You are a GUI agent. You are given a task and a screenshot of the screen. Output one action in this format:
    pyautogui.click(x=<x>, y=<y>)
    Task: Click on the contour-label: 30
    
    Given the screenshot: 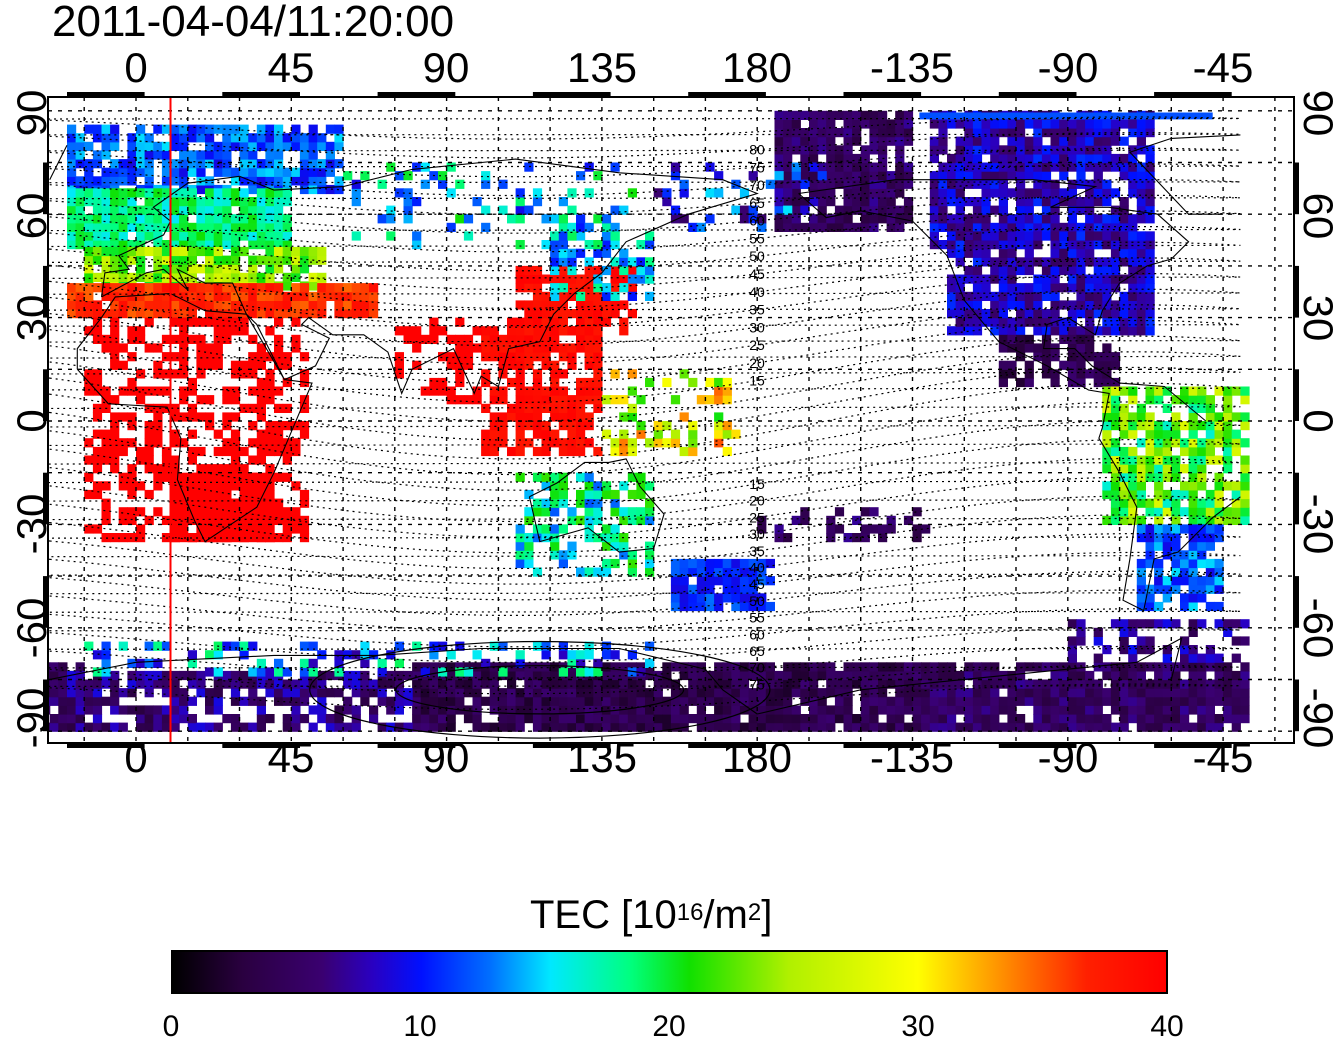 What is the action you would take?
    pyautogui.click(x=757, y=327)
    